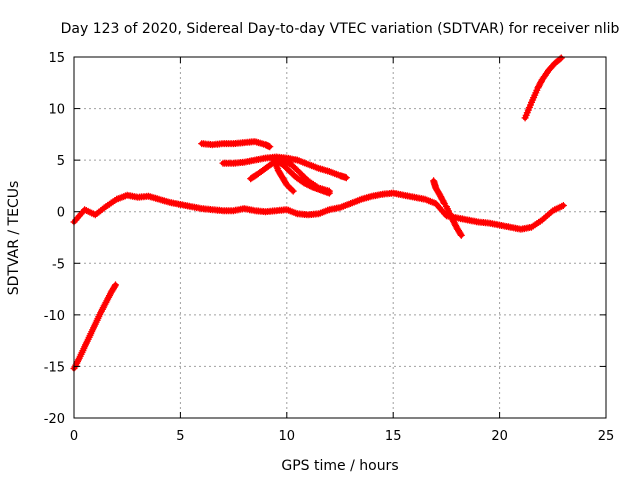  I want to click on x-axis-label: GPS time / hours, so click(339, 466).